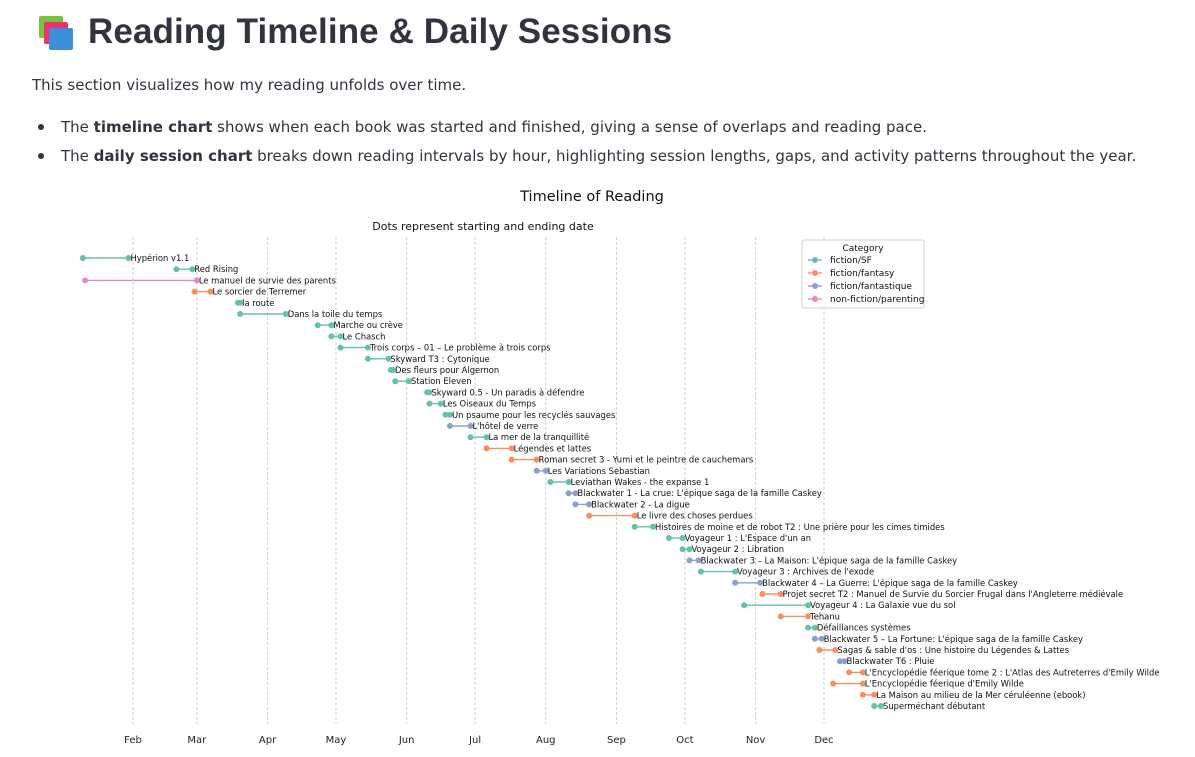  Describe the element at coordinates (380, 31) in the screenshot. I see `page-title: Reading Timeline & Daily Sessions` at that location.